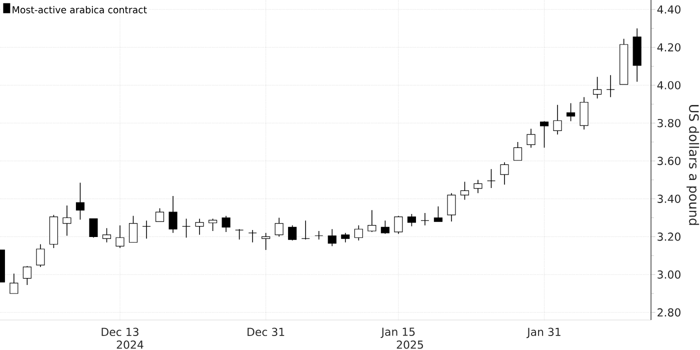 This screenshot has height=350, width=700. Describe the element at coordinates (120, 332) in the screenshot. I see `x-tick-label: Dec 13` at that location.